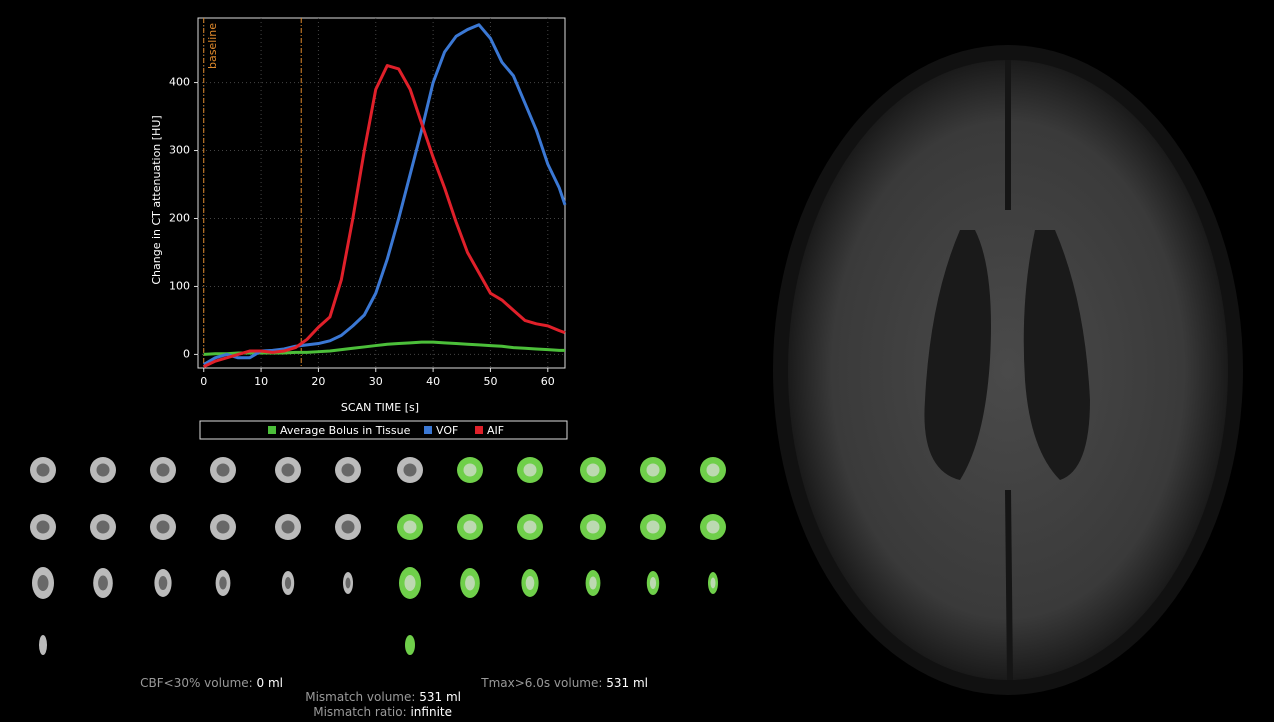 This screenshot has height=722, width=1274. What do you see at coordinates (196, 683) in the screenshot?
I see `stat-label: CBF<30% volume:` at bounding box center [196, 683].